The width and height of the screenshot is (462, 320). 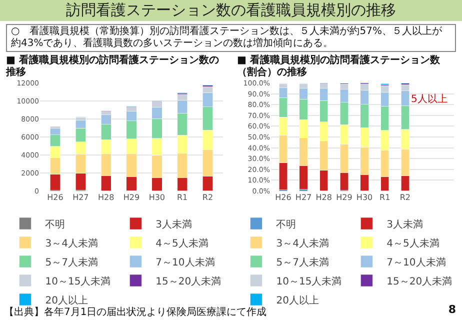 What do you see at coordinates (429, 99) in the screenshot?
I see `annotation: 5人以上` at bounding box center [429, 99].